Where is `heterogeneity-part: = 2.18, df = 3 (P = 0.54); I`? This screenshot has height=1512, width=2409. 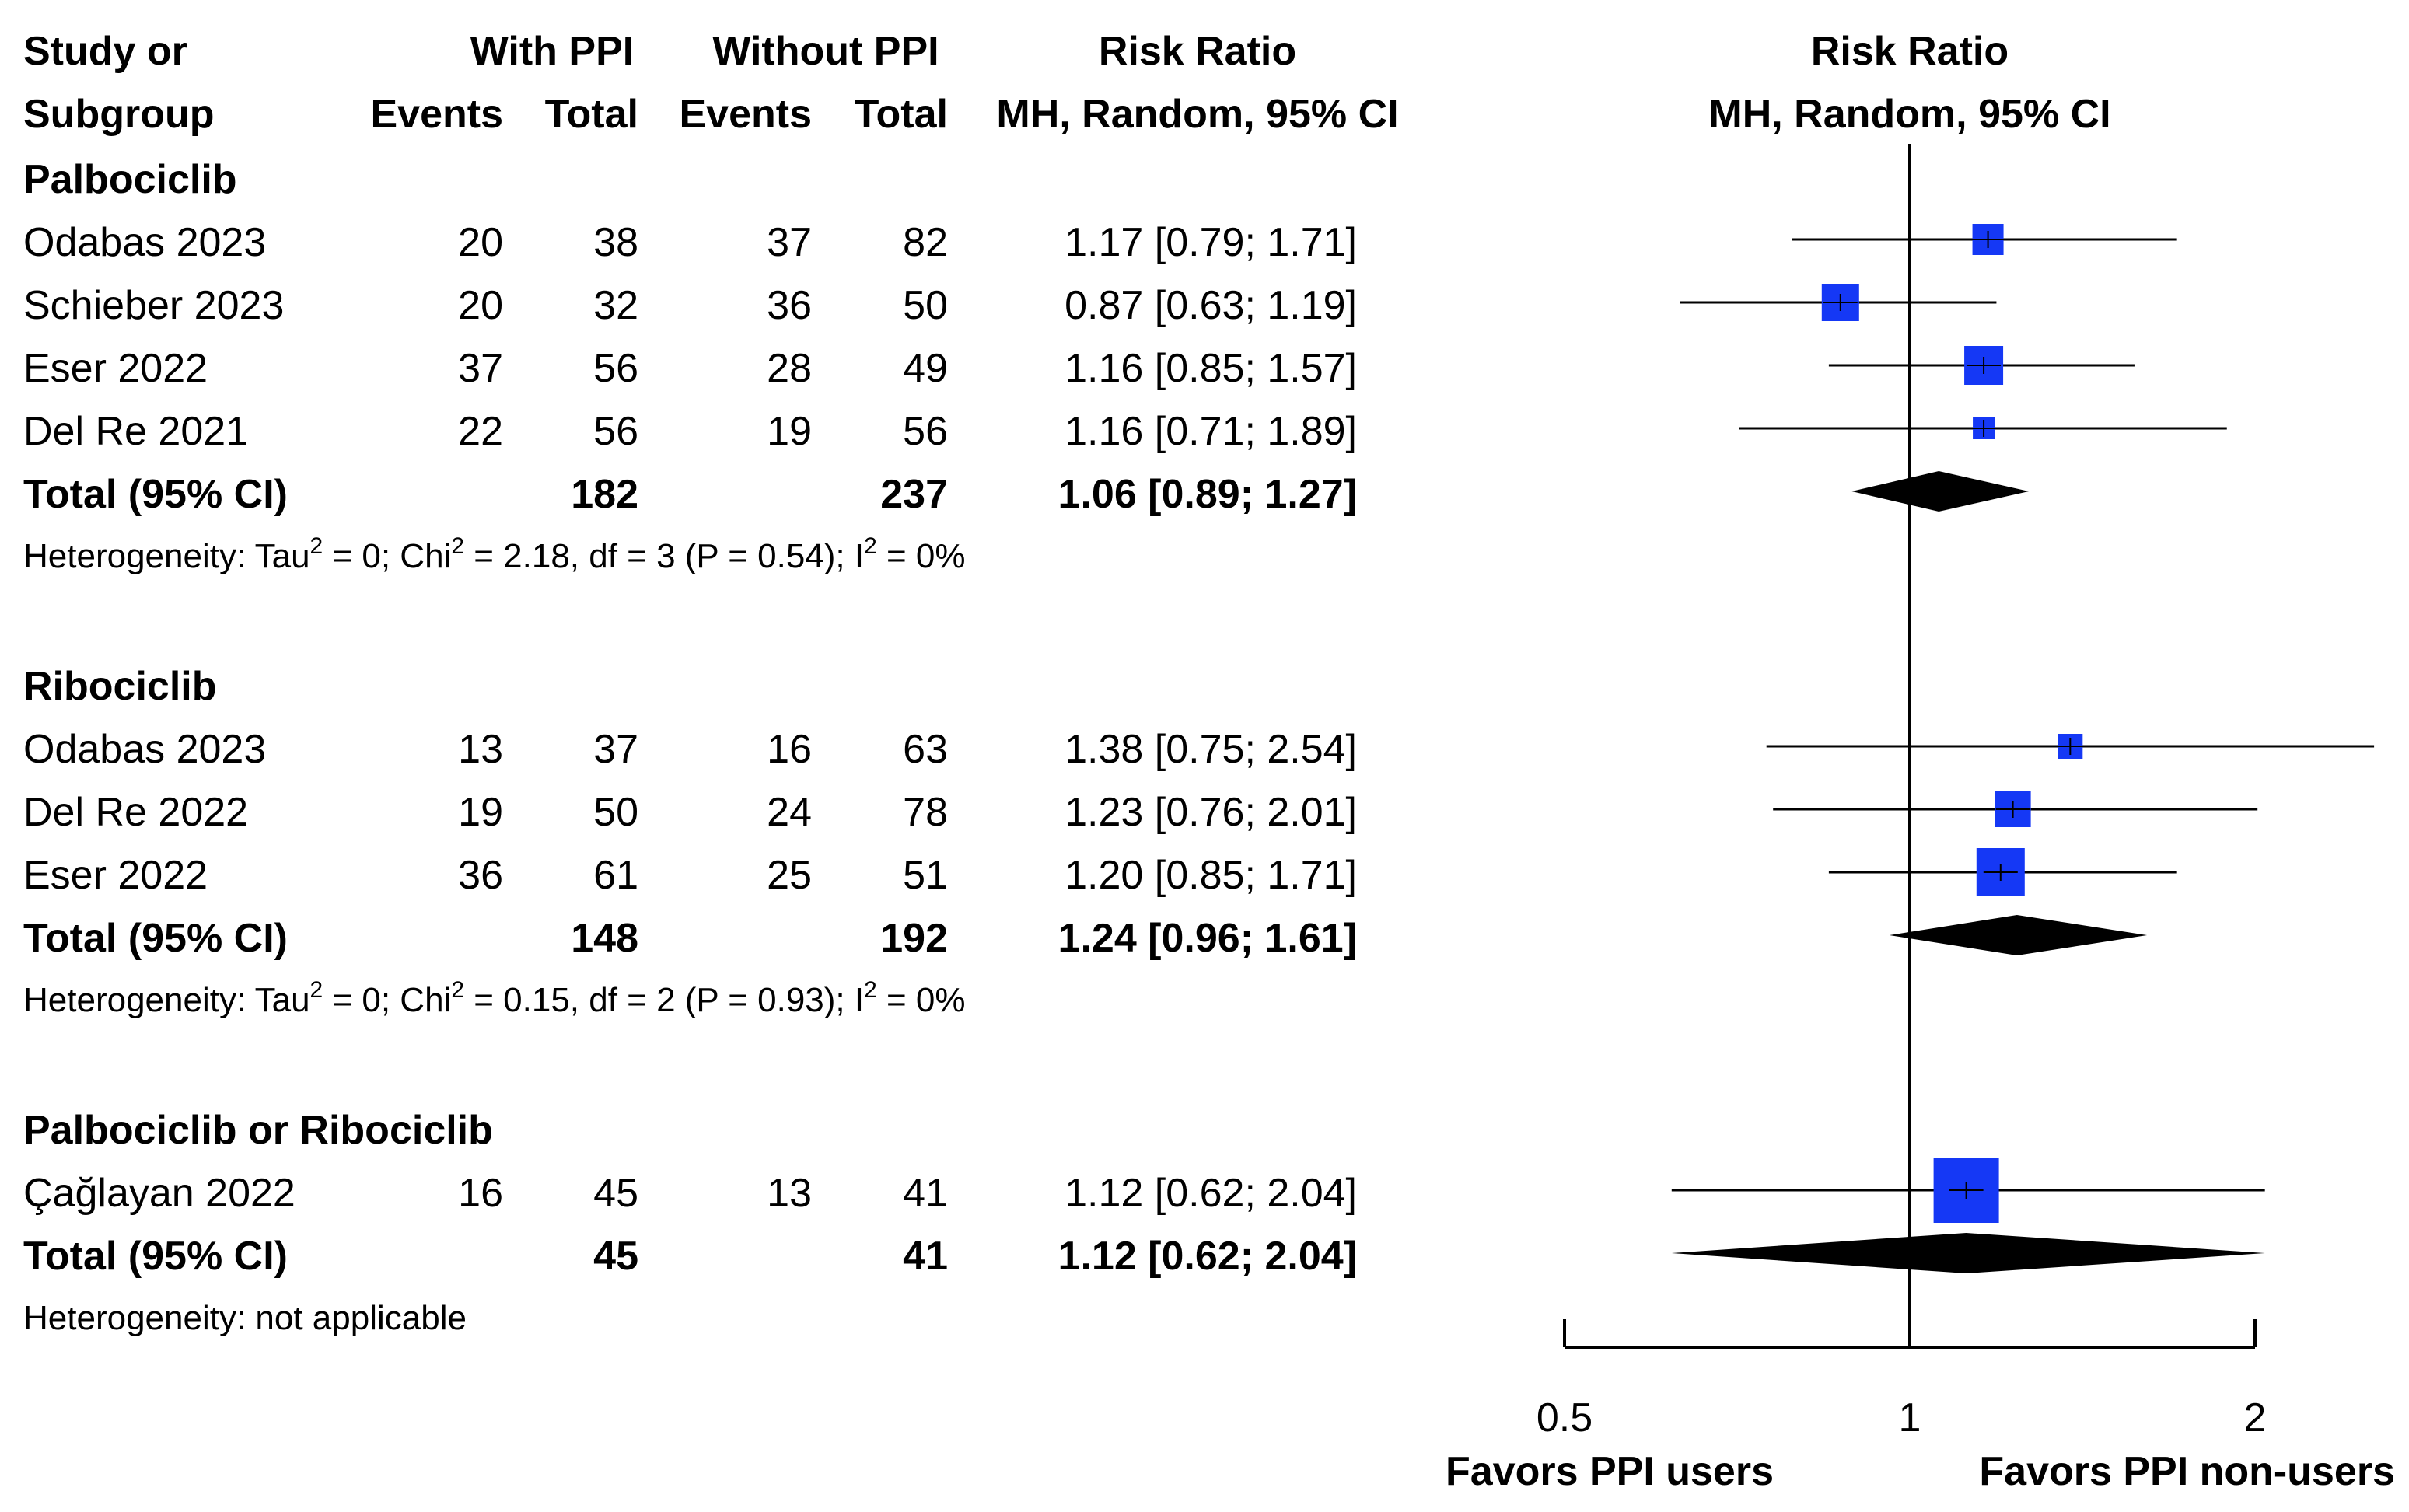 heterogeneity-part: = 2.18, df = 3 (P = 0.54); I is located at coordinates (664, 556).